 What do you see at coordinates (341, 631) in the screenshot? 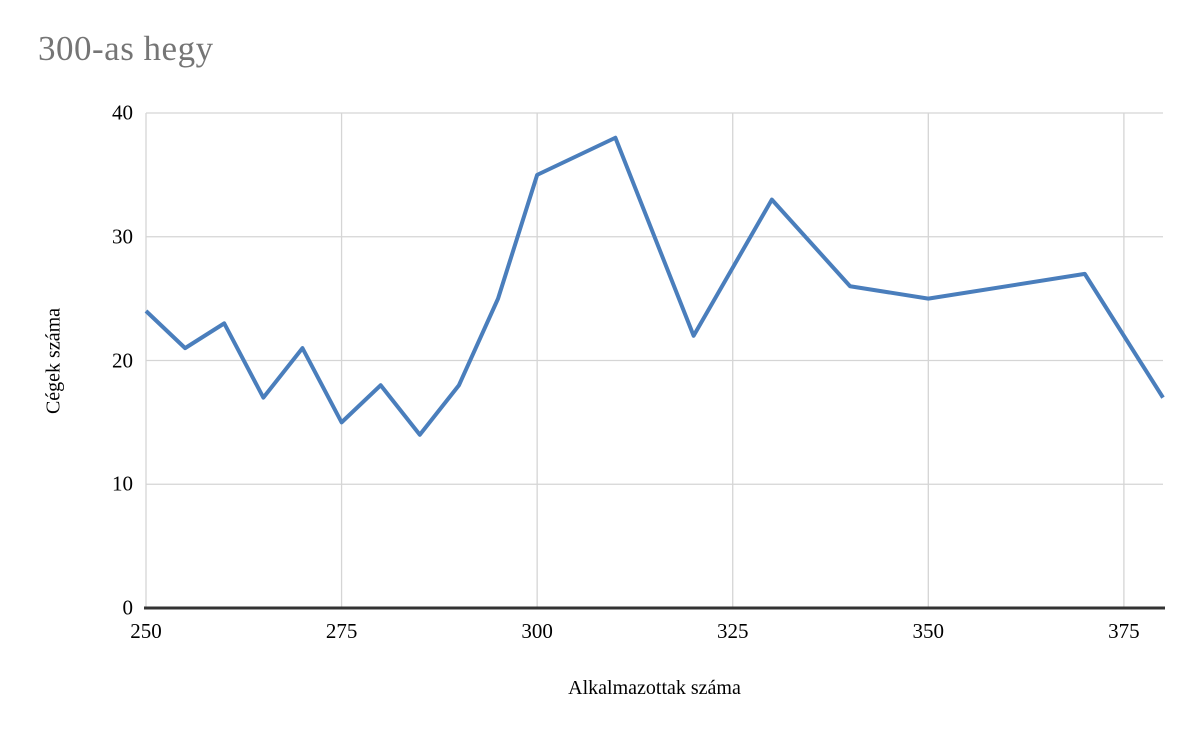
I see `x-tick-label: 275` at bounding box center [341, 631].